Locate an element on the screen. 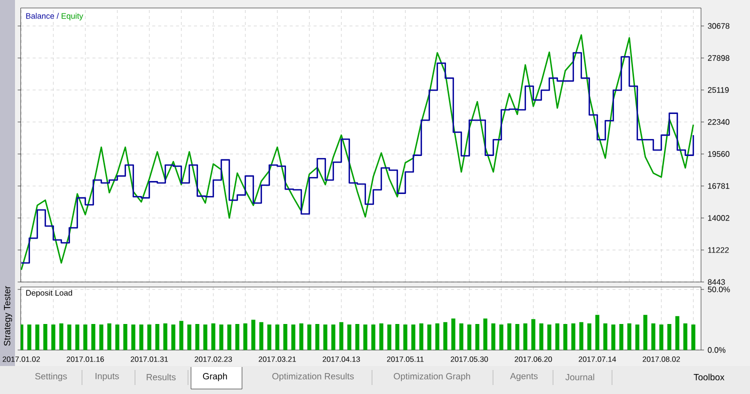 Image resolution: width=750 pixels, height=394 pixels. text: Optimization Graph is located at coordinates (432, 377).